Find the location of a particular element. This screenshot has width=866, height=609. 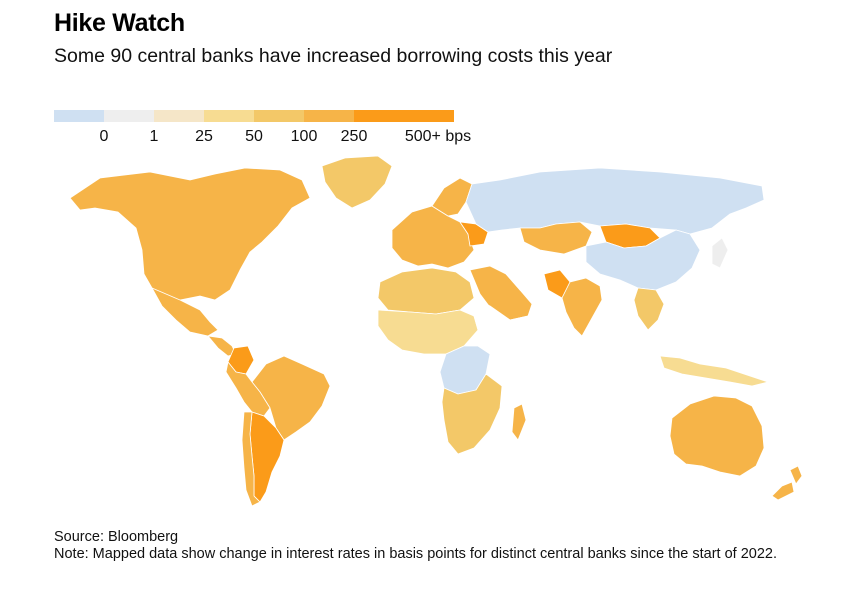

chart-title: Hike Watch is located at coordinates (119, 23).